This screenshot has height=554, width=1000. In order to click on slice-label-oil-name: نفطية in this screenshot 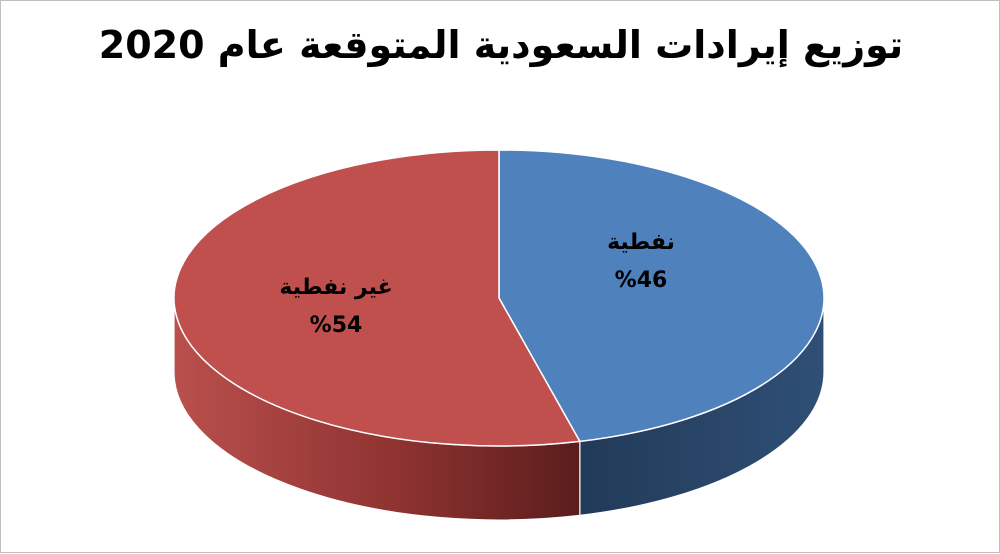, I will do `click(641, 242)`.